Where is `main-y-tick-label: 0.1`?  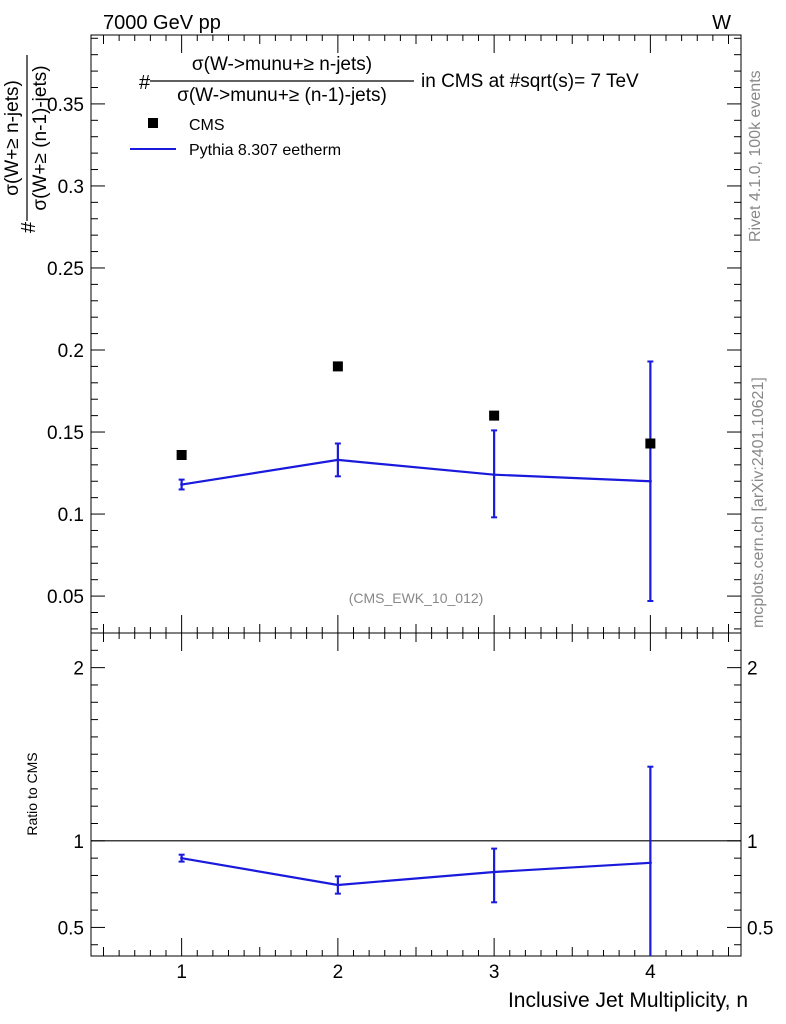 main-y-tick-label: 0.1 is located at coordinates (71, 515).